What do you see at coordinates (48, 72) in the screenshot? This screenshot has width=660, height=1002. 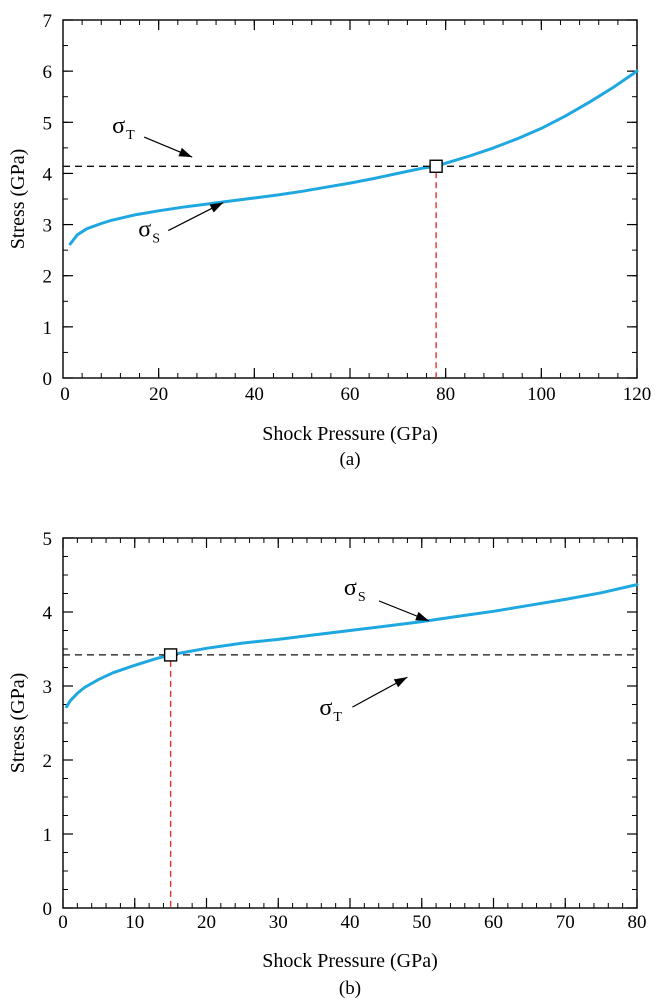 I see `y-tick-label: 6` at bounding box center [48, 72].